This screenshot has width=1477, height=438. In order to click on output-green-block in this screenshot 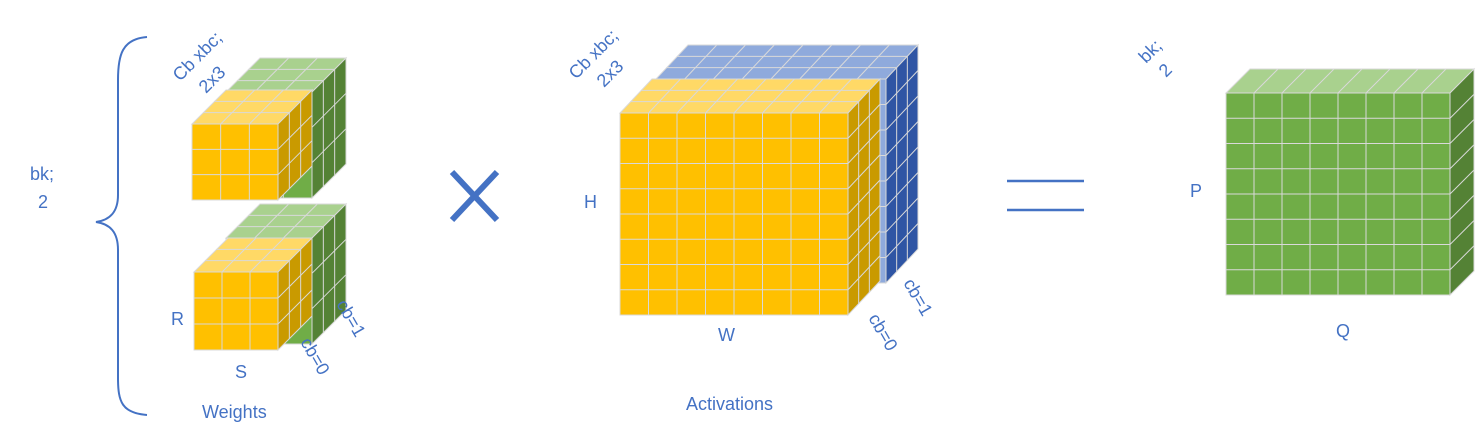, I will do `click(1350, 182)`.